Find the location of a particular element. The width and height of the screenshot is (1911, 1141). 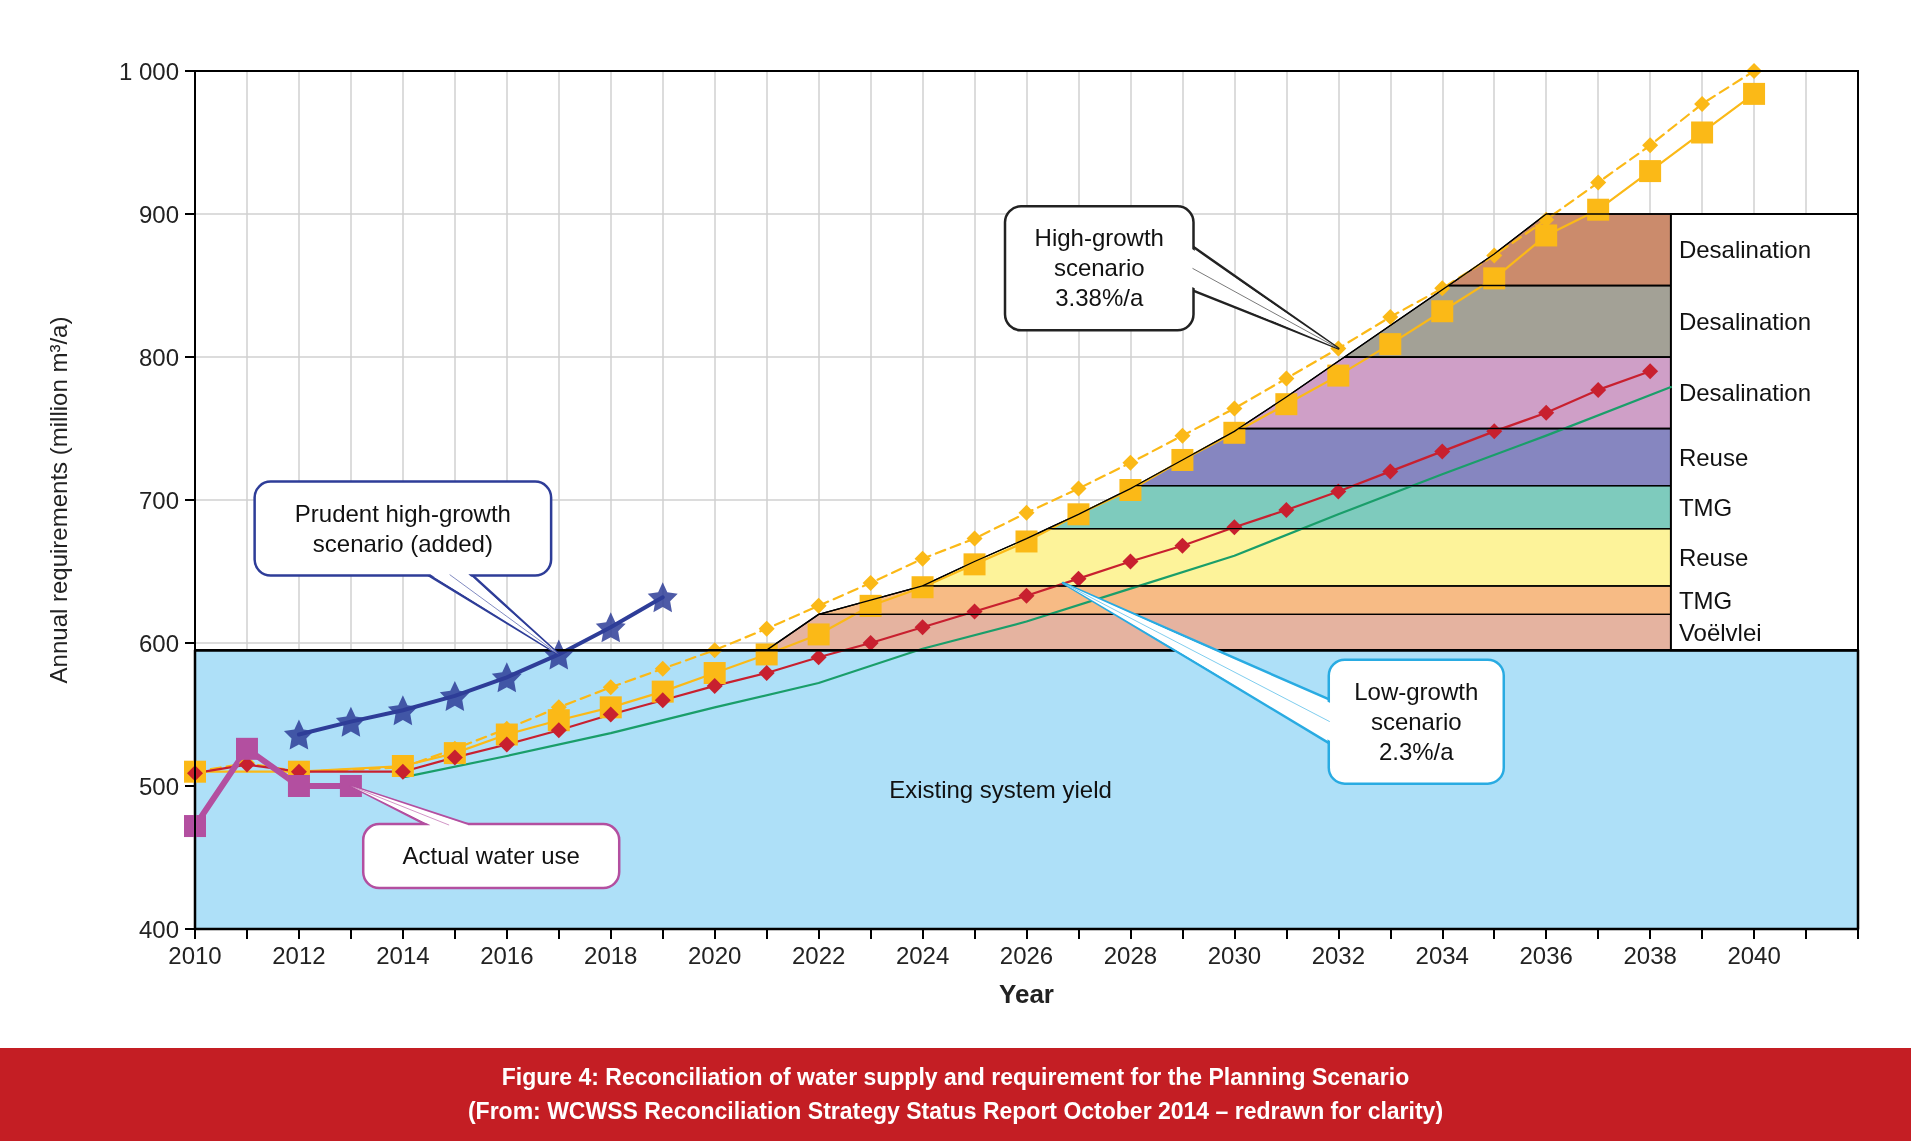

x-tick-label: 2010 is located at coordinates (195, 955).